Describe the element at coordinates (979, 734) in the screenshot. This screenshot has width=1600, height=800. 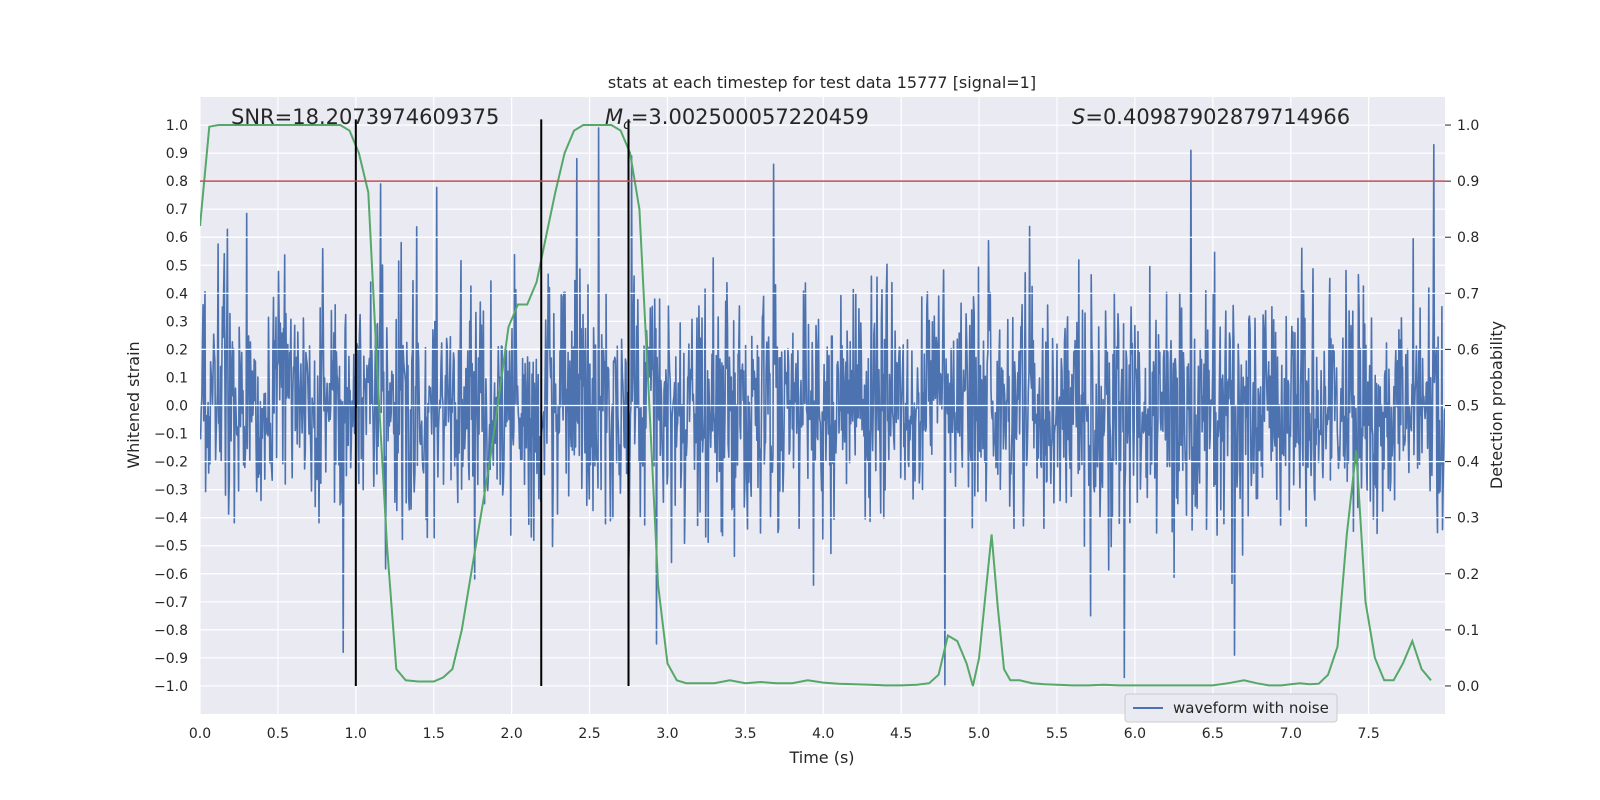
I see `x-tick-label: 5.0` at that location.